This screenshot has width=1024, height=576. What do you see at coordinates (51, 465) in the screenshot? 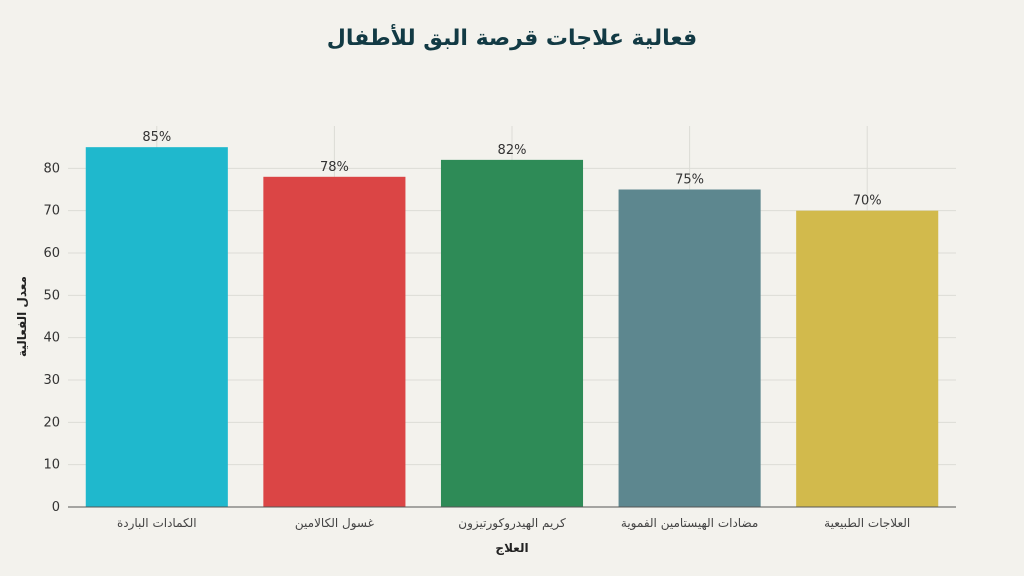
I see `y-tick-label: 10` at bounding box center [51, 465].